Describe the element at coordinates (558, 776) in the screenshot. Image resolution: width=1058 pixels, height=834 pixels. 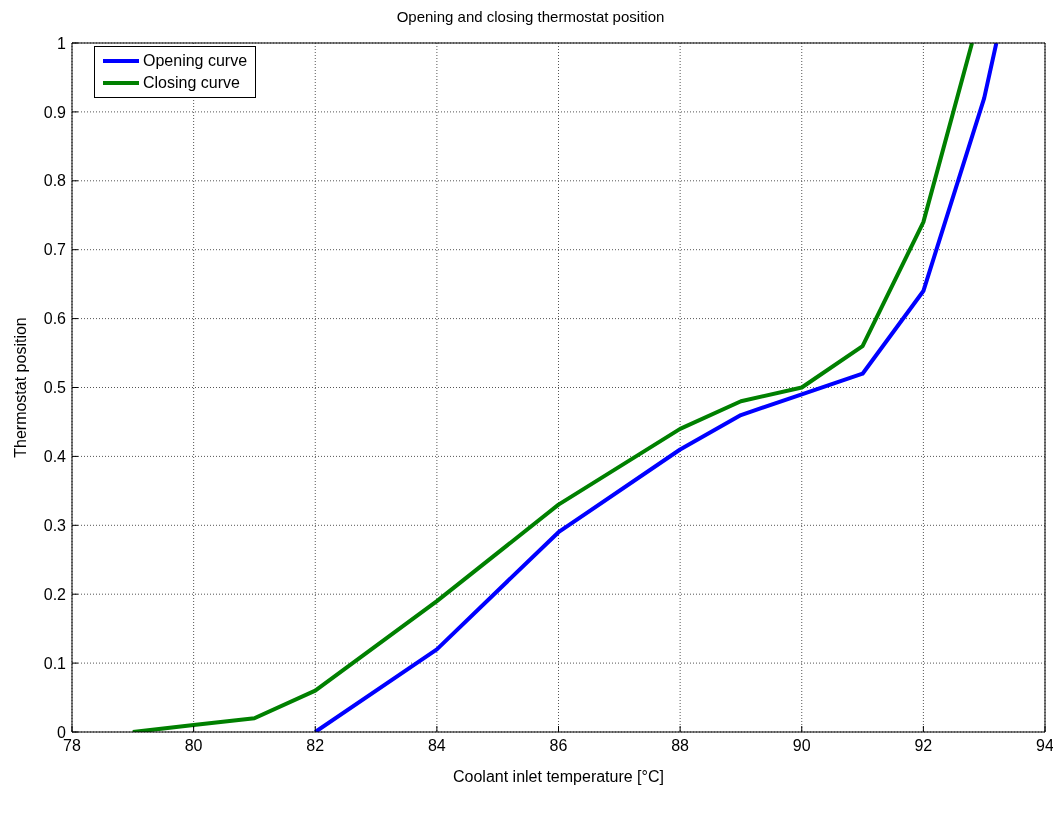
I see `x-axis-title: Coolant inlet temperature [°C]` at that location.